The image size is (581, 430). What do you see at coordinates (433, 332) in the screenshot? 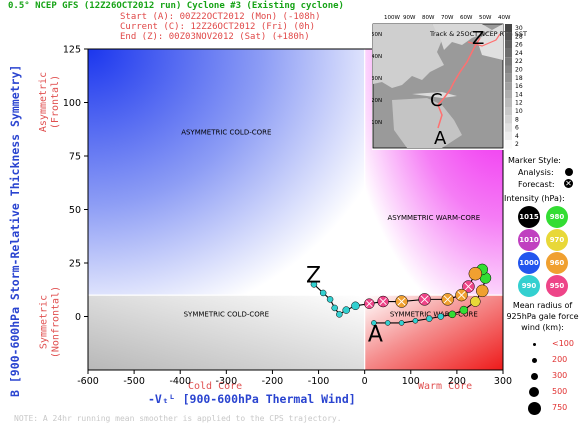
I see `sym-warm-region` at bounding box center [433, 332].